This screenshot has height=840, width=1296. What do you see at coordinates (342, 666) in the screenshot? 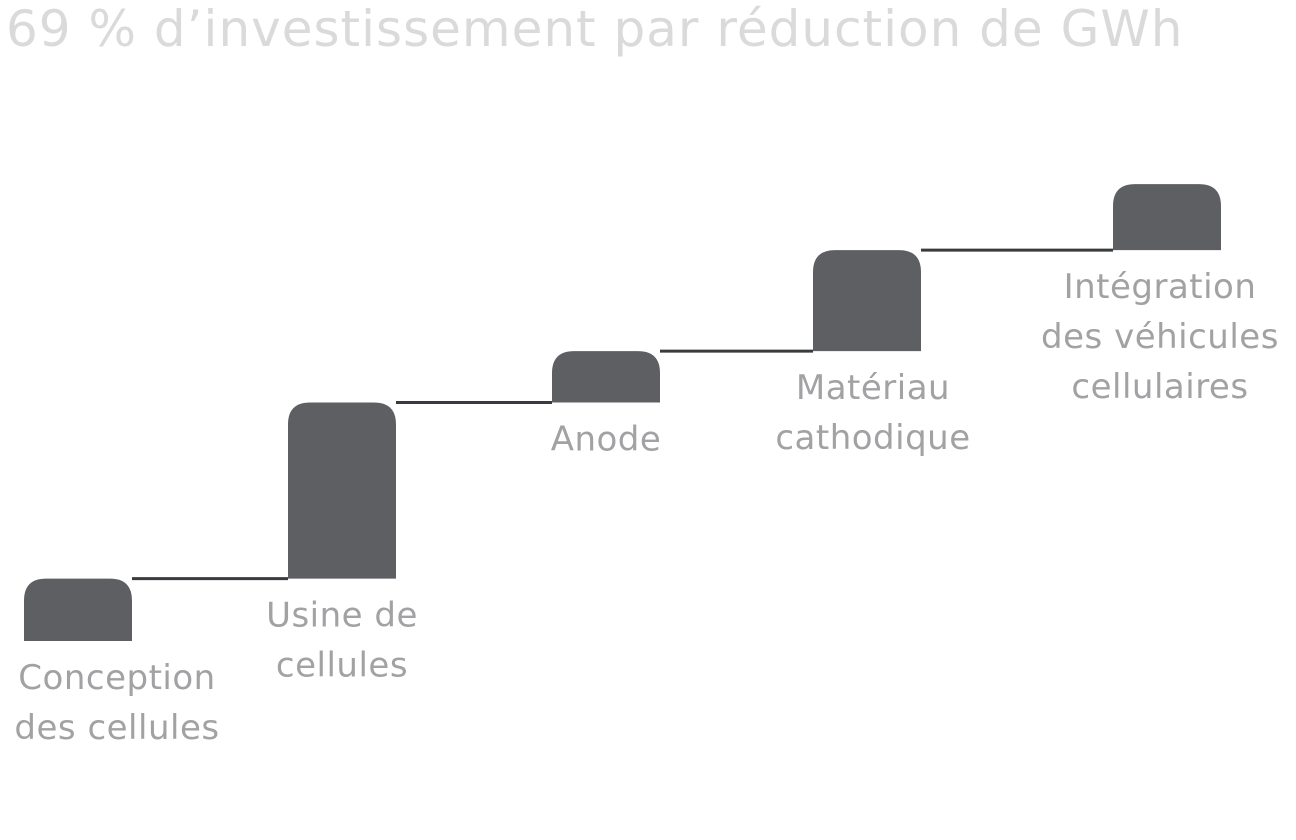
I see `category-label-line: cellules` at bounding box center [342, 666].